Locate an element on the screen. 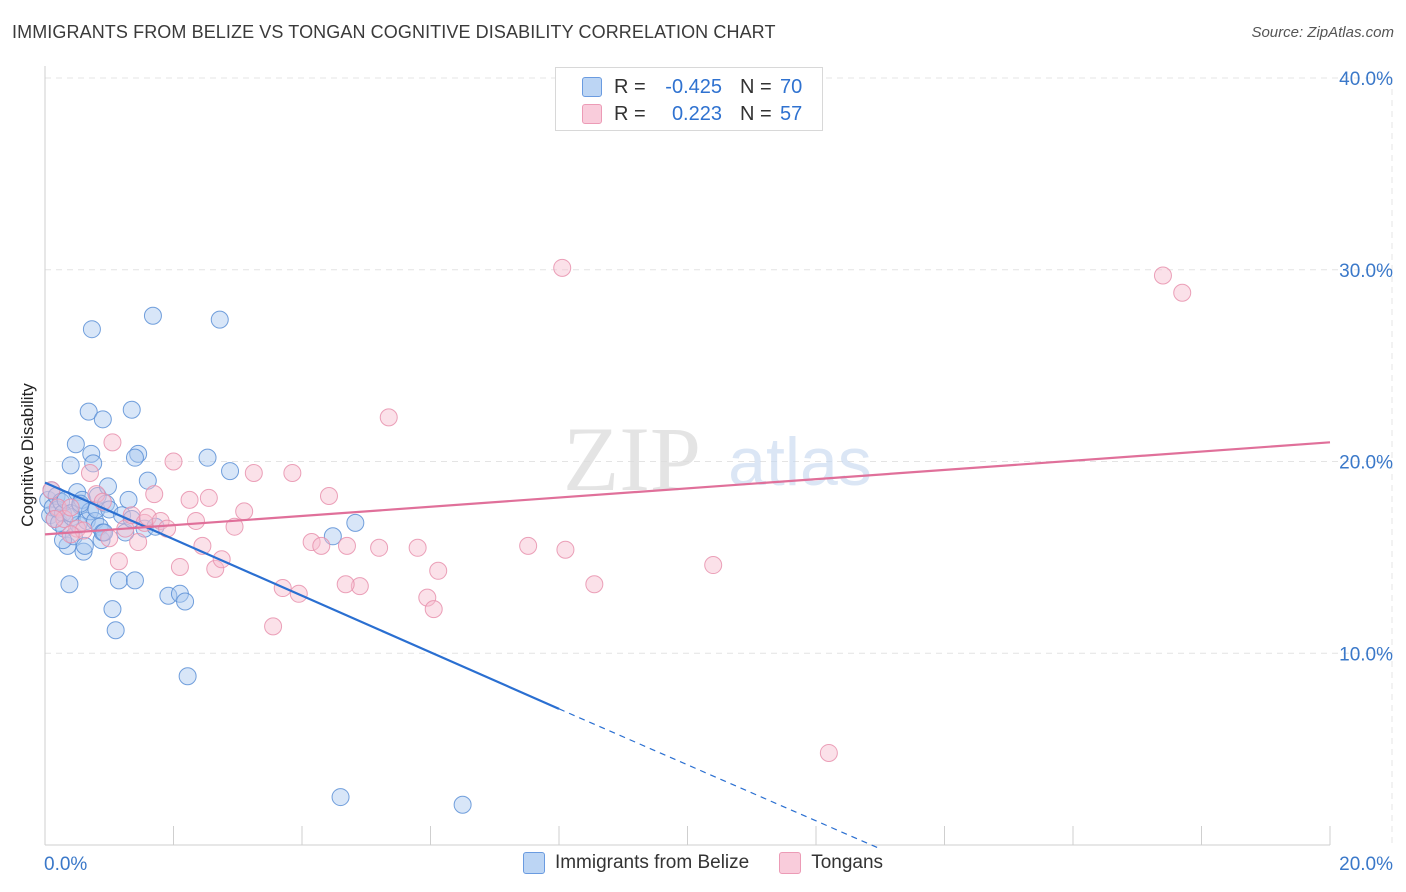 The width and height of the screenshot is (1406, 892). y-axis-label: Cognitive Disability is located at coordinates (27, 455).